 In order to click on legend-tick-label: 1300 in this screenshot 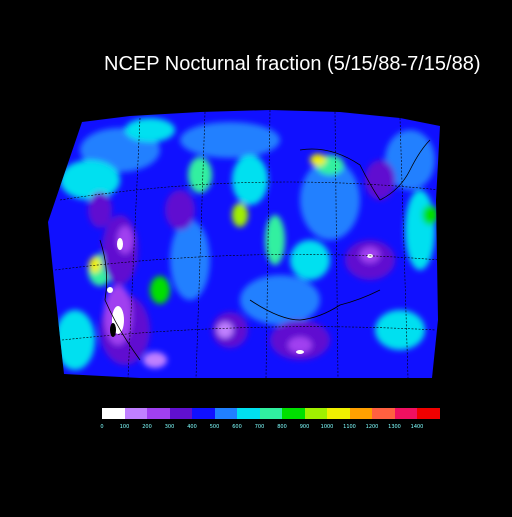, I will do `click(394, 427)`.